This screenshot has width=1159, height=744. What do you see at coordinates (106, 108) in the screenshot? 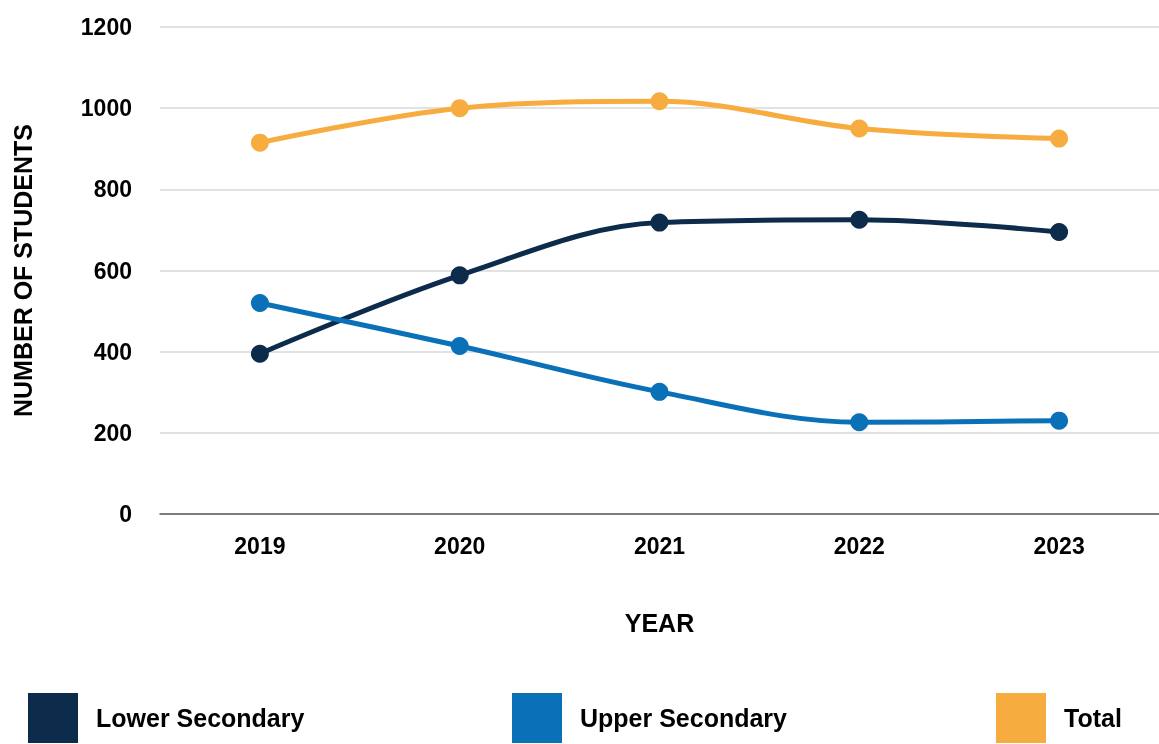
I see `y-tick-label: 1000` at bounding box center [106, 108].